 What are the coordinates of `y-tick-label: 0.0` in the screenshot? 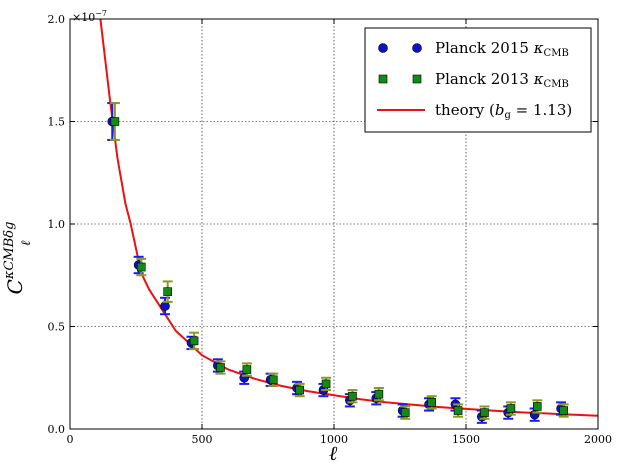 It's located at (57, 429).